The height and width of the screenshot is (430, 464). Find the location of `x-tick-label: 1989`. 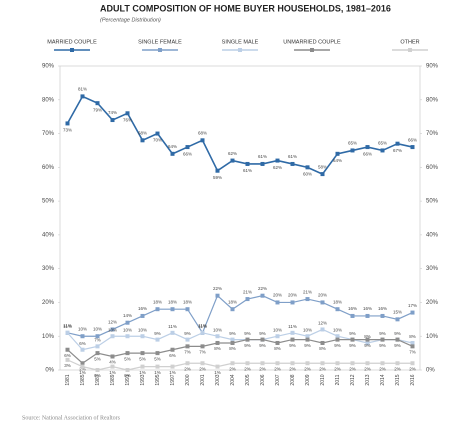

x-tick-label: 1989 is located at coordinates (113, 379).